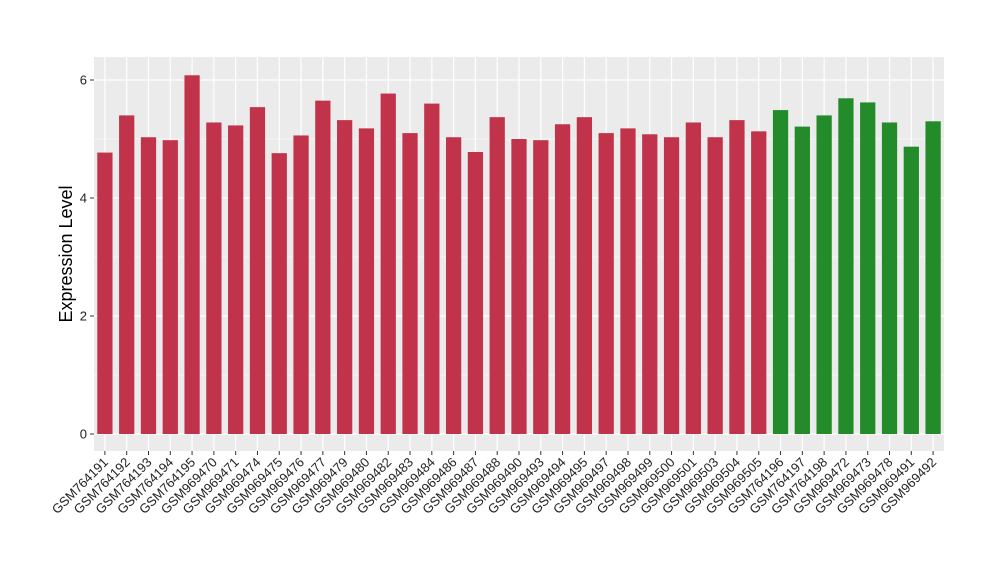  Describe the element at coordinates (257, 270) in the screenshot. I see `bar-GSM969474` at that location.